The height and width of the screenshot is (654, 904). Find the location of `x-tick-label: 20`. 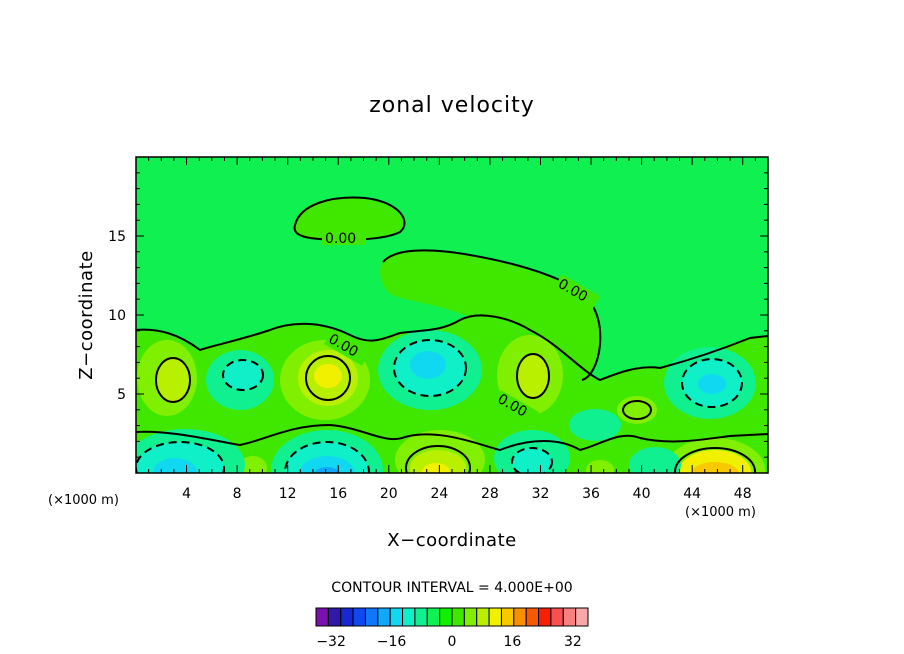

x-tick-label: 20 is located at coordinates (389, 494).